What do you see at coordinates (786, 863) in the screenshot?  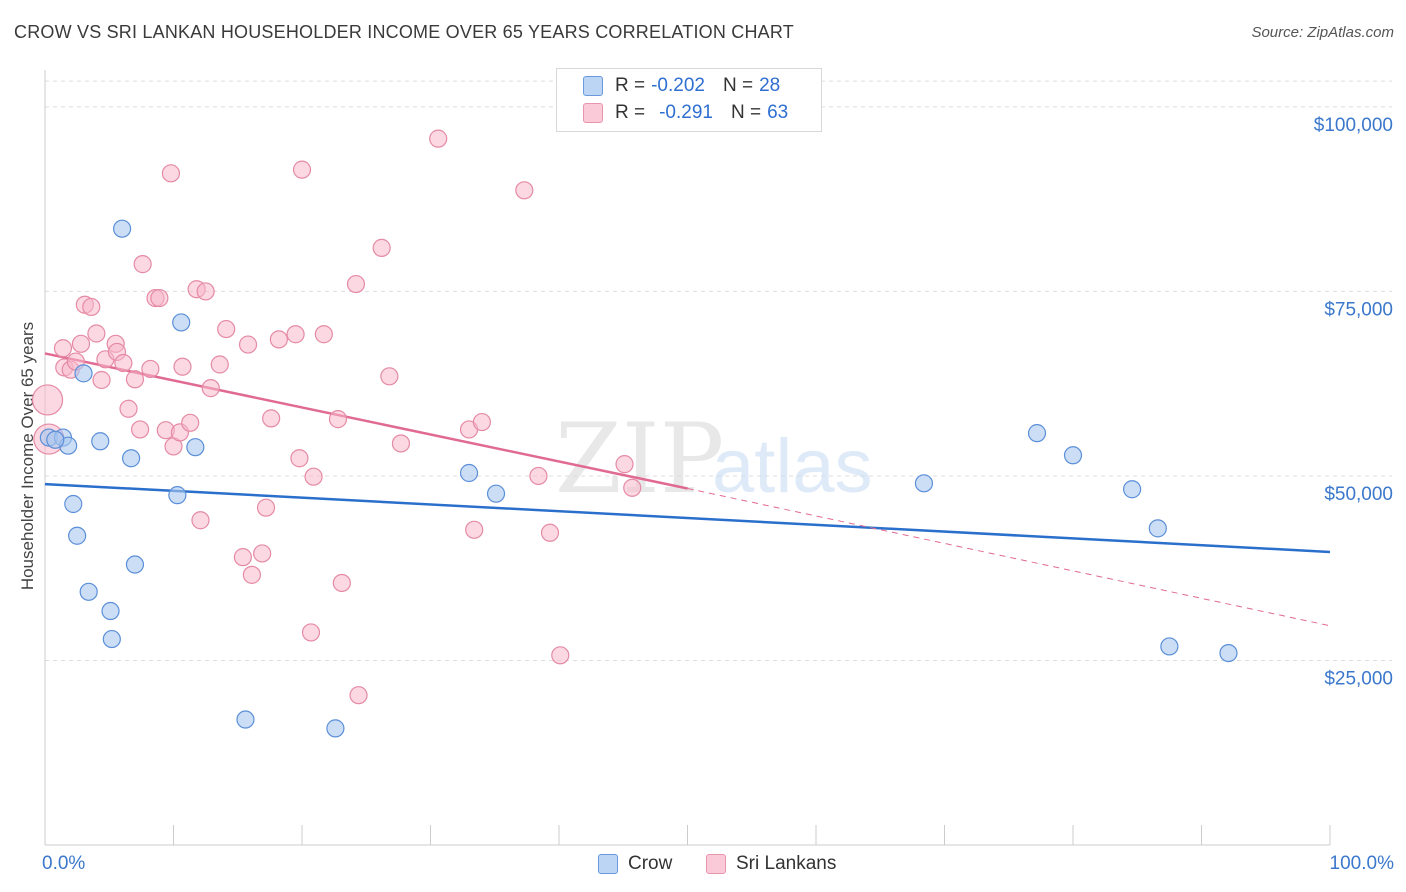 I see `legend-label-sri-lankans: Sri Lankans` at bounding box center [786, 863].